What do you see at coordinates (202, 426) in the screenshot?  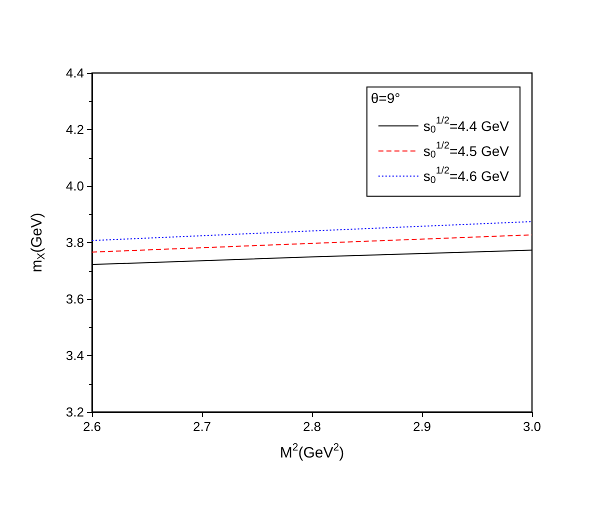 I see `x-tick-label: 2.7` at bounding box center [202, 426].